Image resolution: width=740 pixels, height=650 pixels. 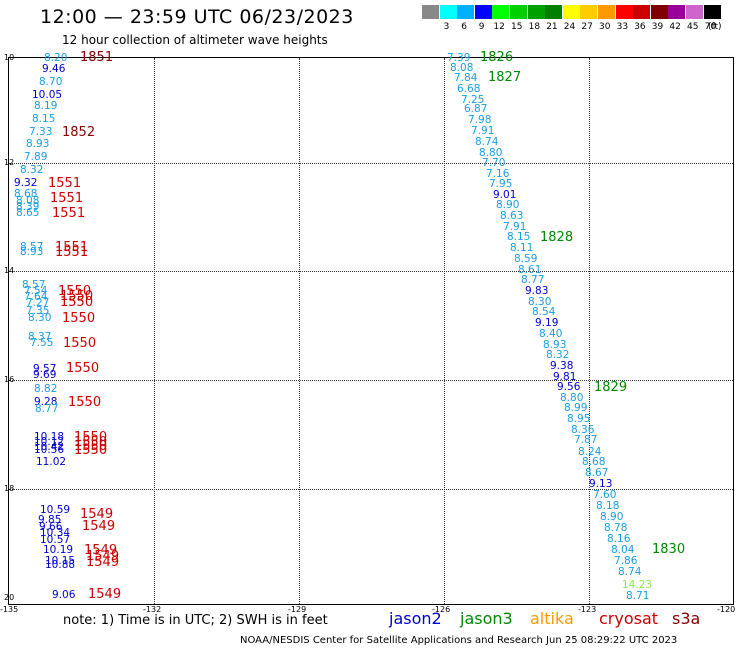 I want to click on scale-tick-label: 15, so click(x=517, y=27).